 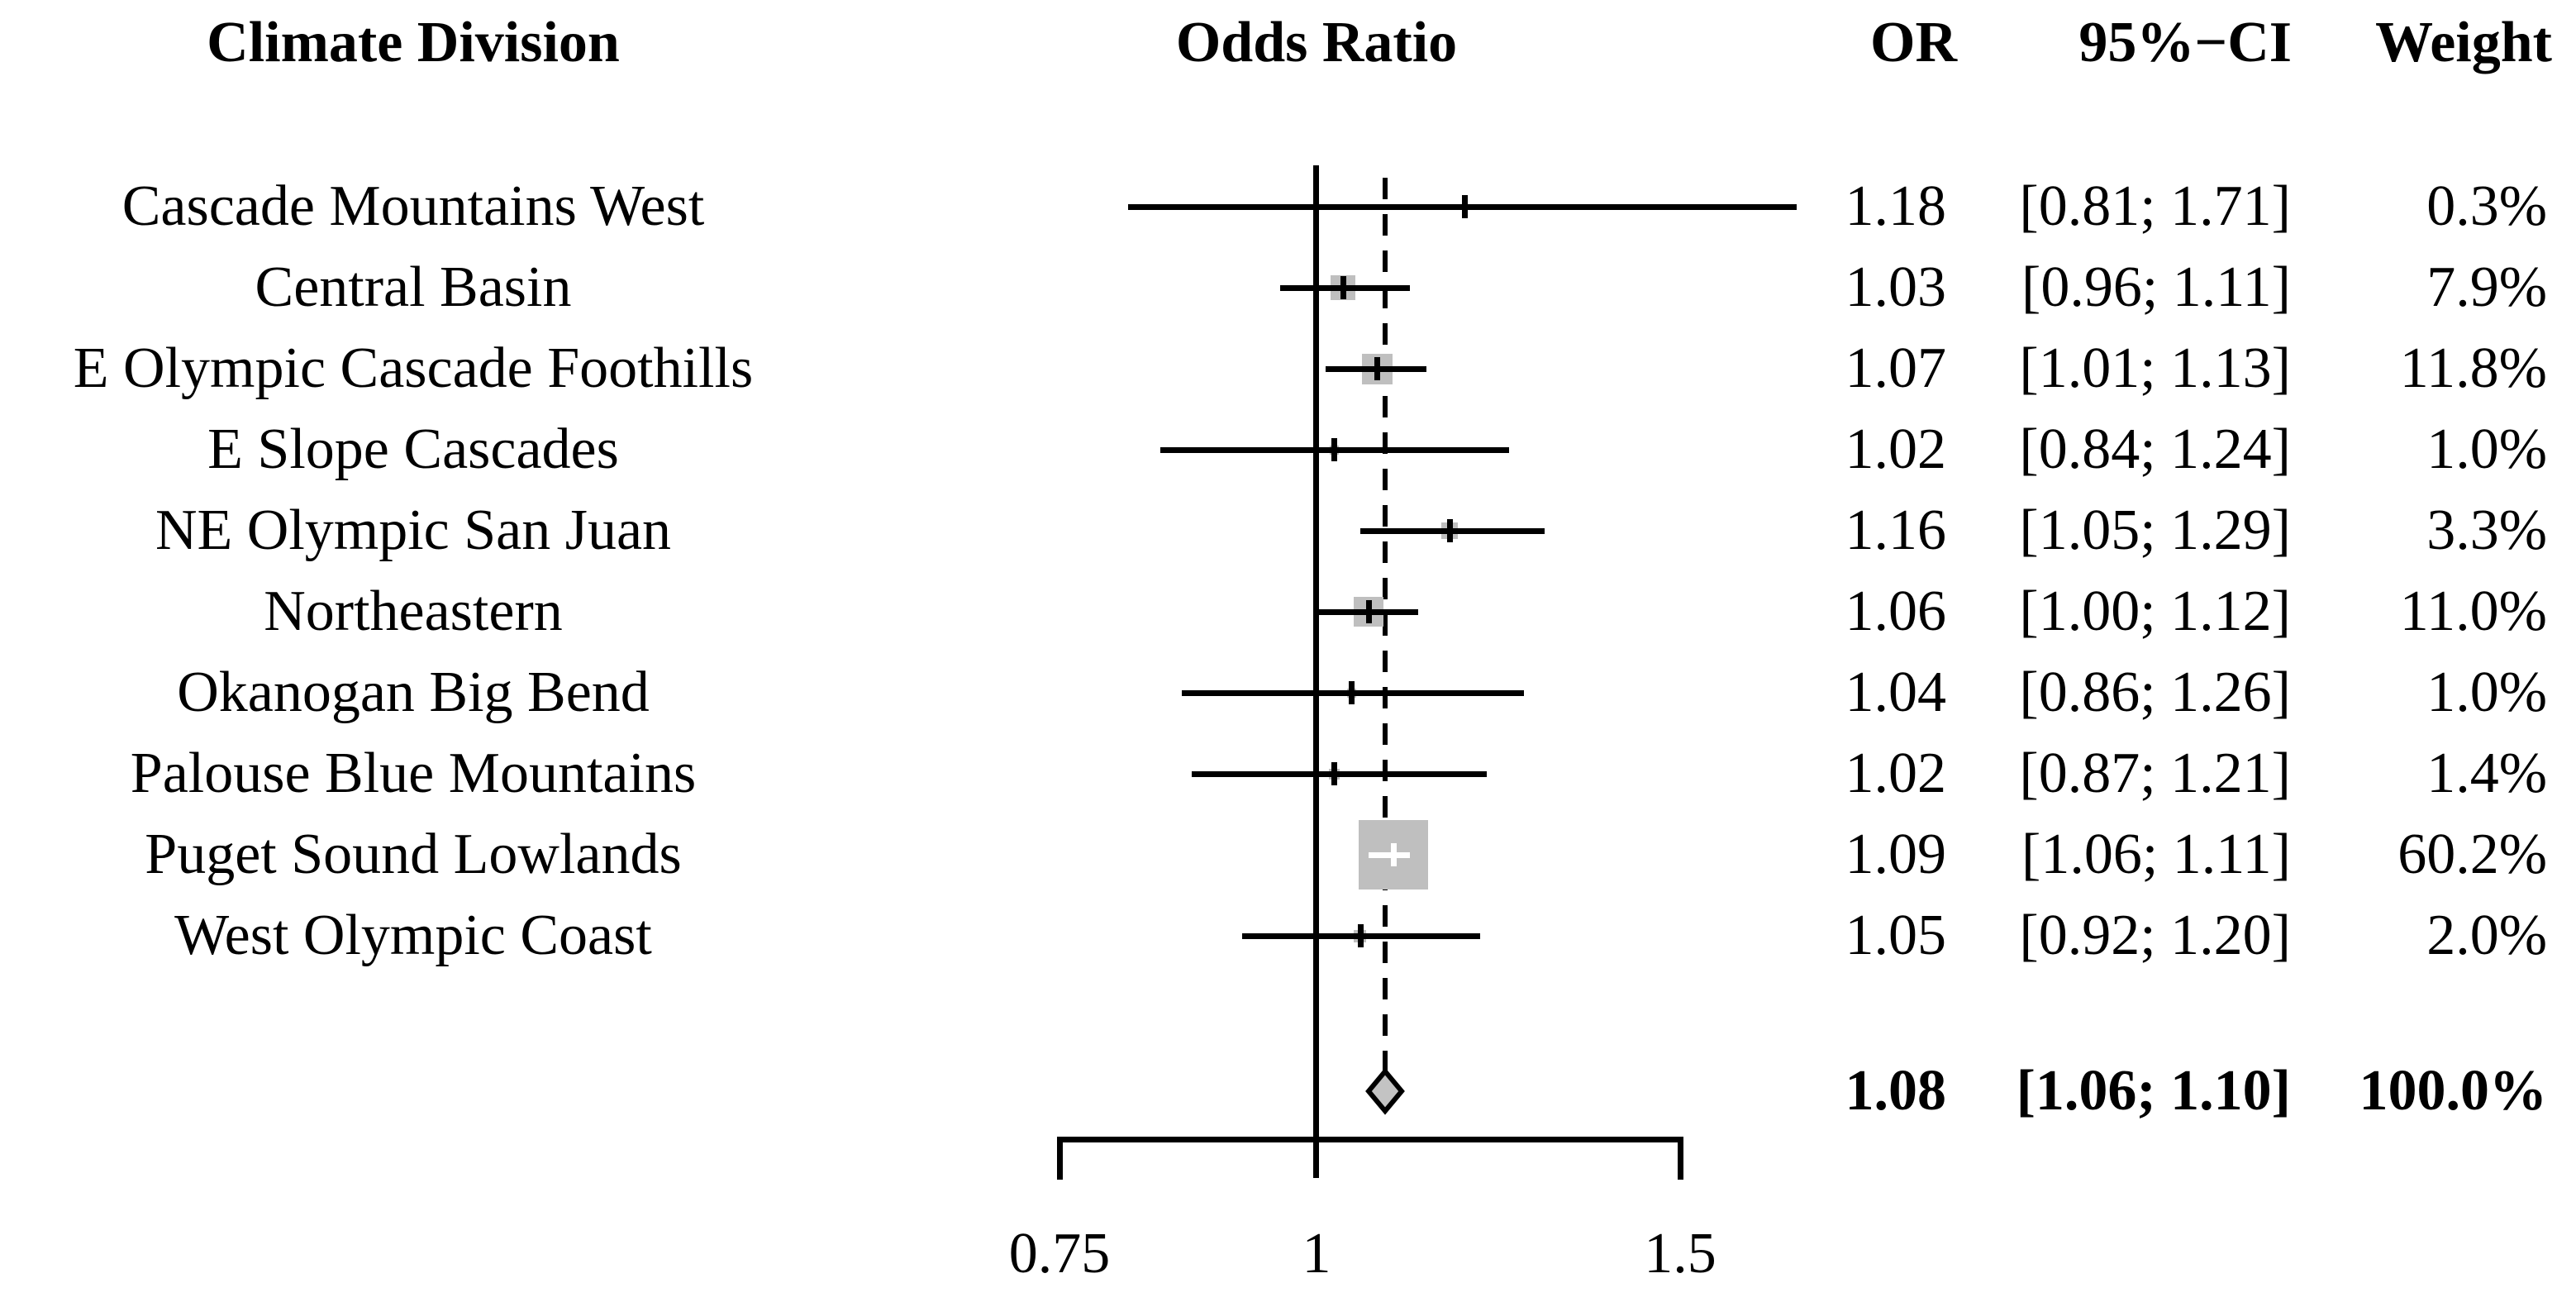 What do you see at coordinates (2155, 368) in the screenshot?
I see `ci-value: [1.01; 1.13]` at bounding box center [2155, 368].